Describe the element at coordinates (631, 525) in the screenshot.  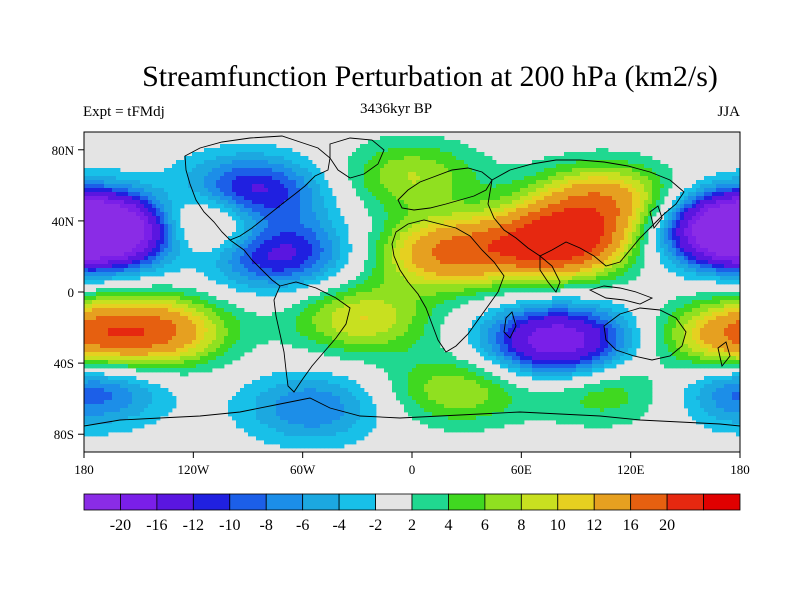
I see `colorbar-label: 16` at that location.